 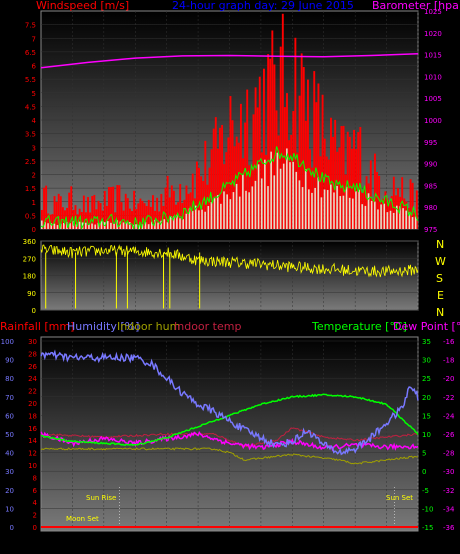 What do you see at coordinates (31, 294) in the screenshot?
I see `direction-y-tick-label: 90` at bounding box center [31, 294].